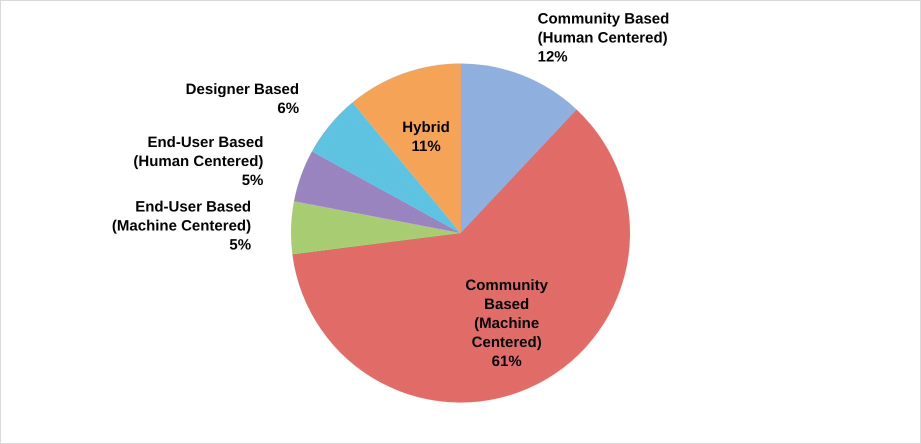 This screenshot has width=921, height=444. What do you see at coordinates (426, 127) in the screenshot?
I see `slice-label: Hybrid` at bounding box center [426, 127].